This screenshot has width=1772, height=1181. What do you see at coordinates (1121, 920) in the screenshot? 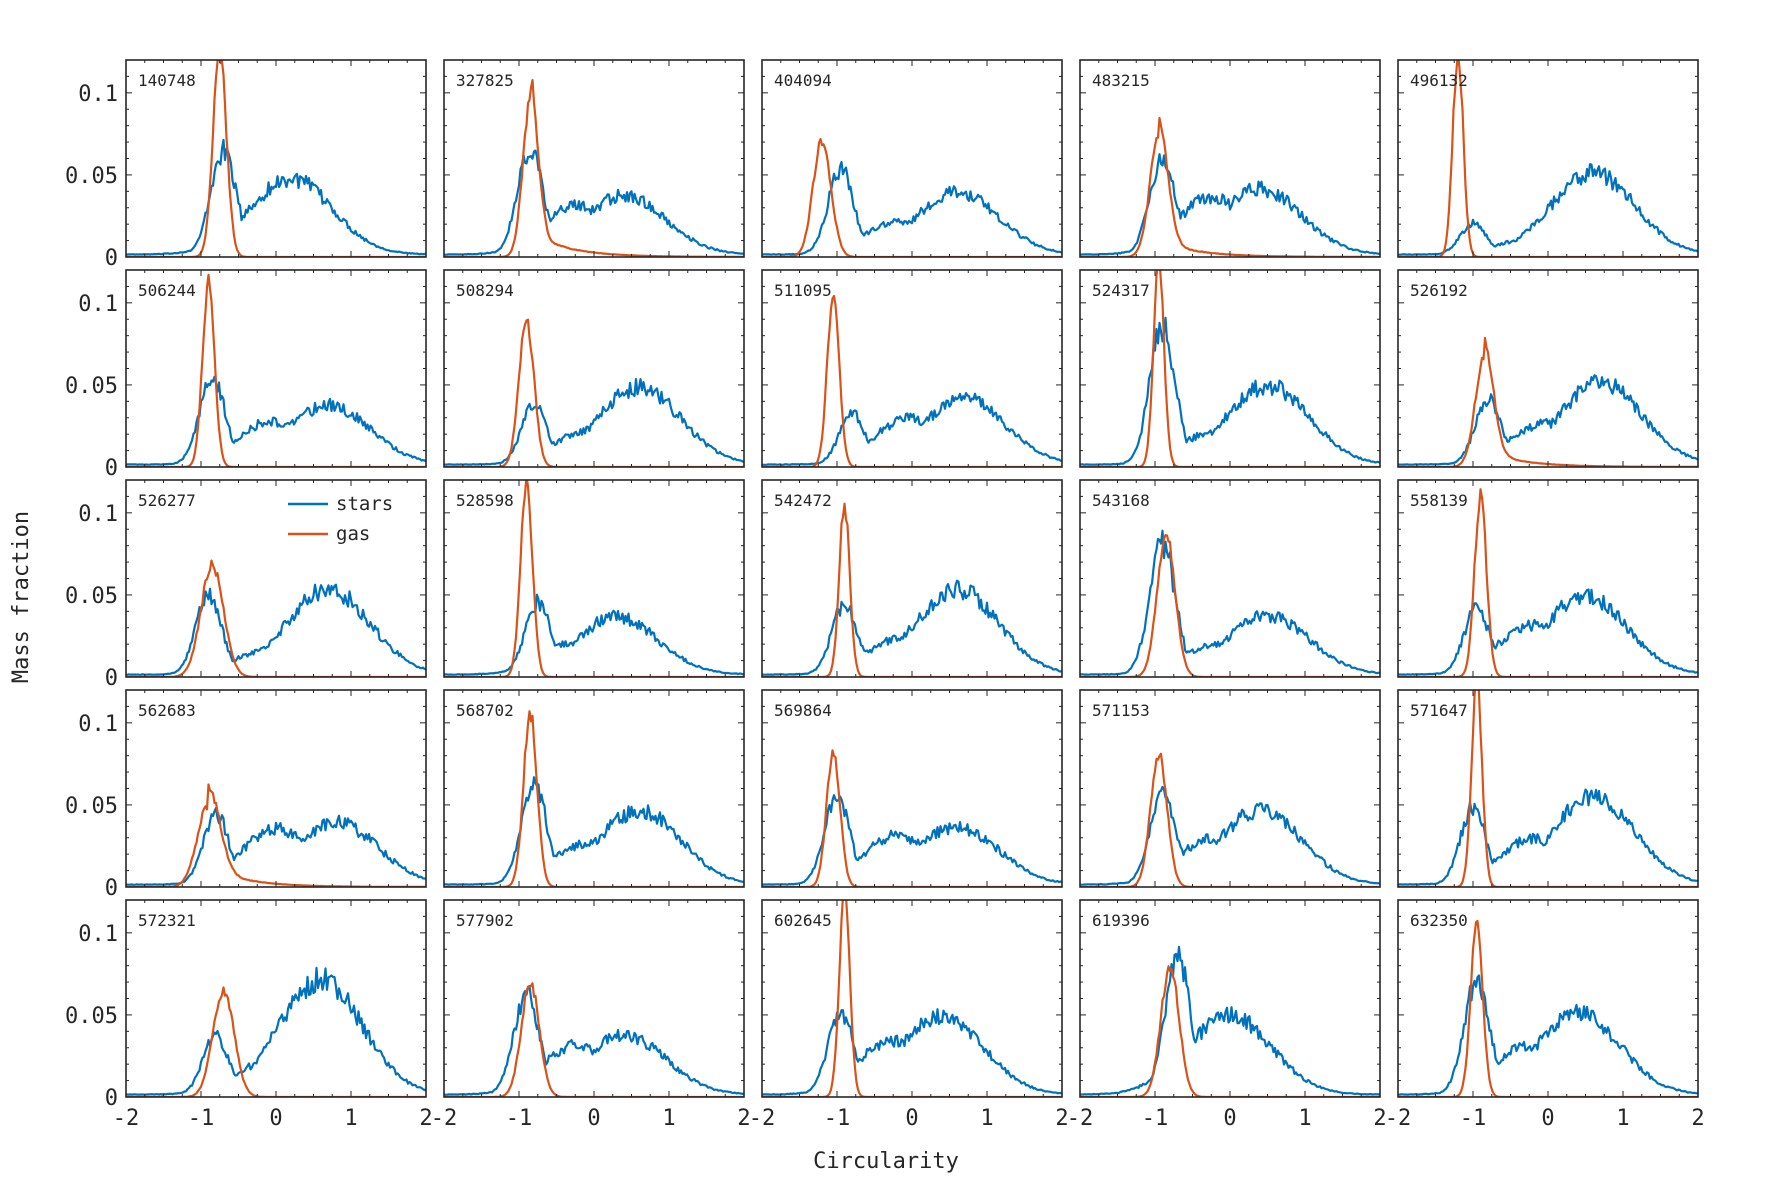
I see `panel-id-label: 619396` at bounding box center [1121, 920].